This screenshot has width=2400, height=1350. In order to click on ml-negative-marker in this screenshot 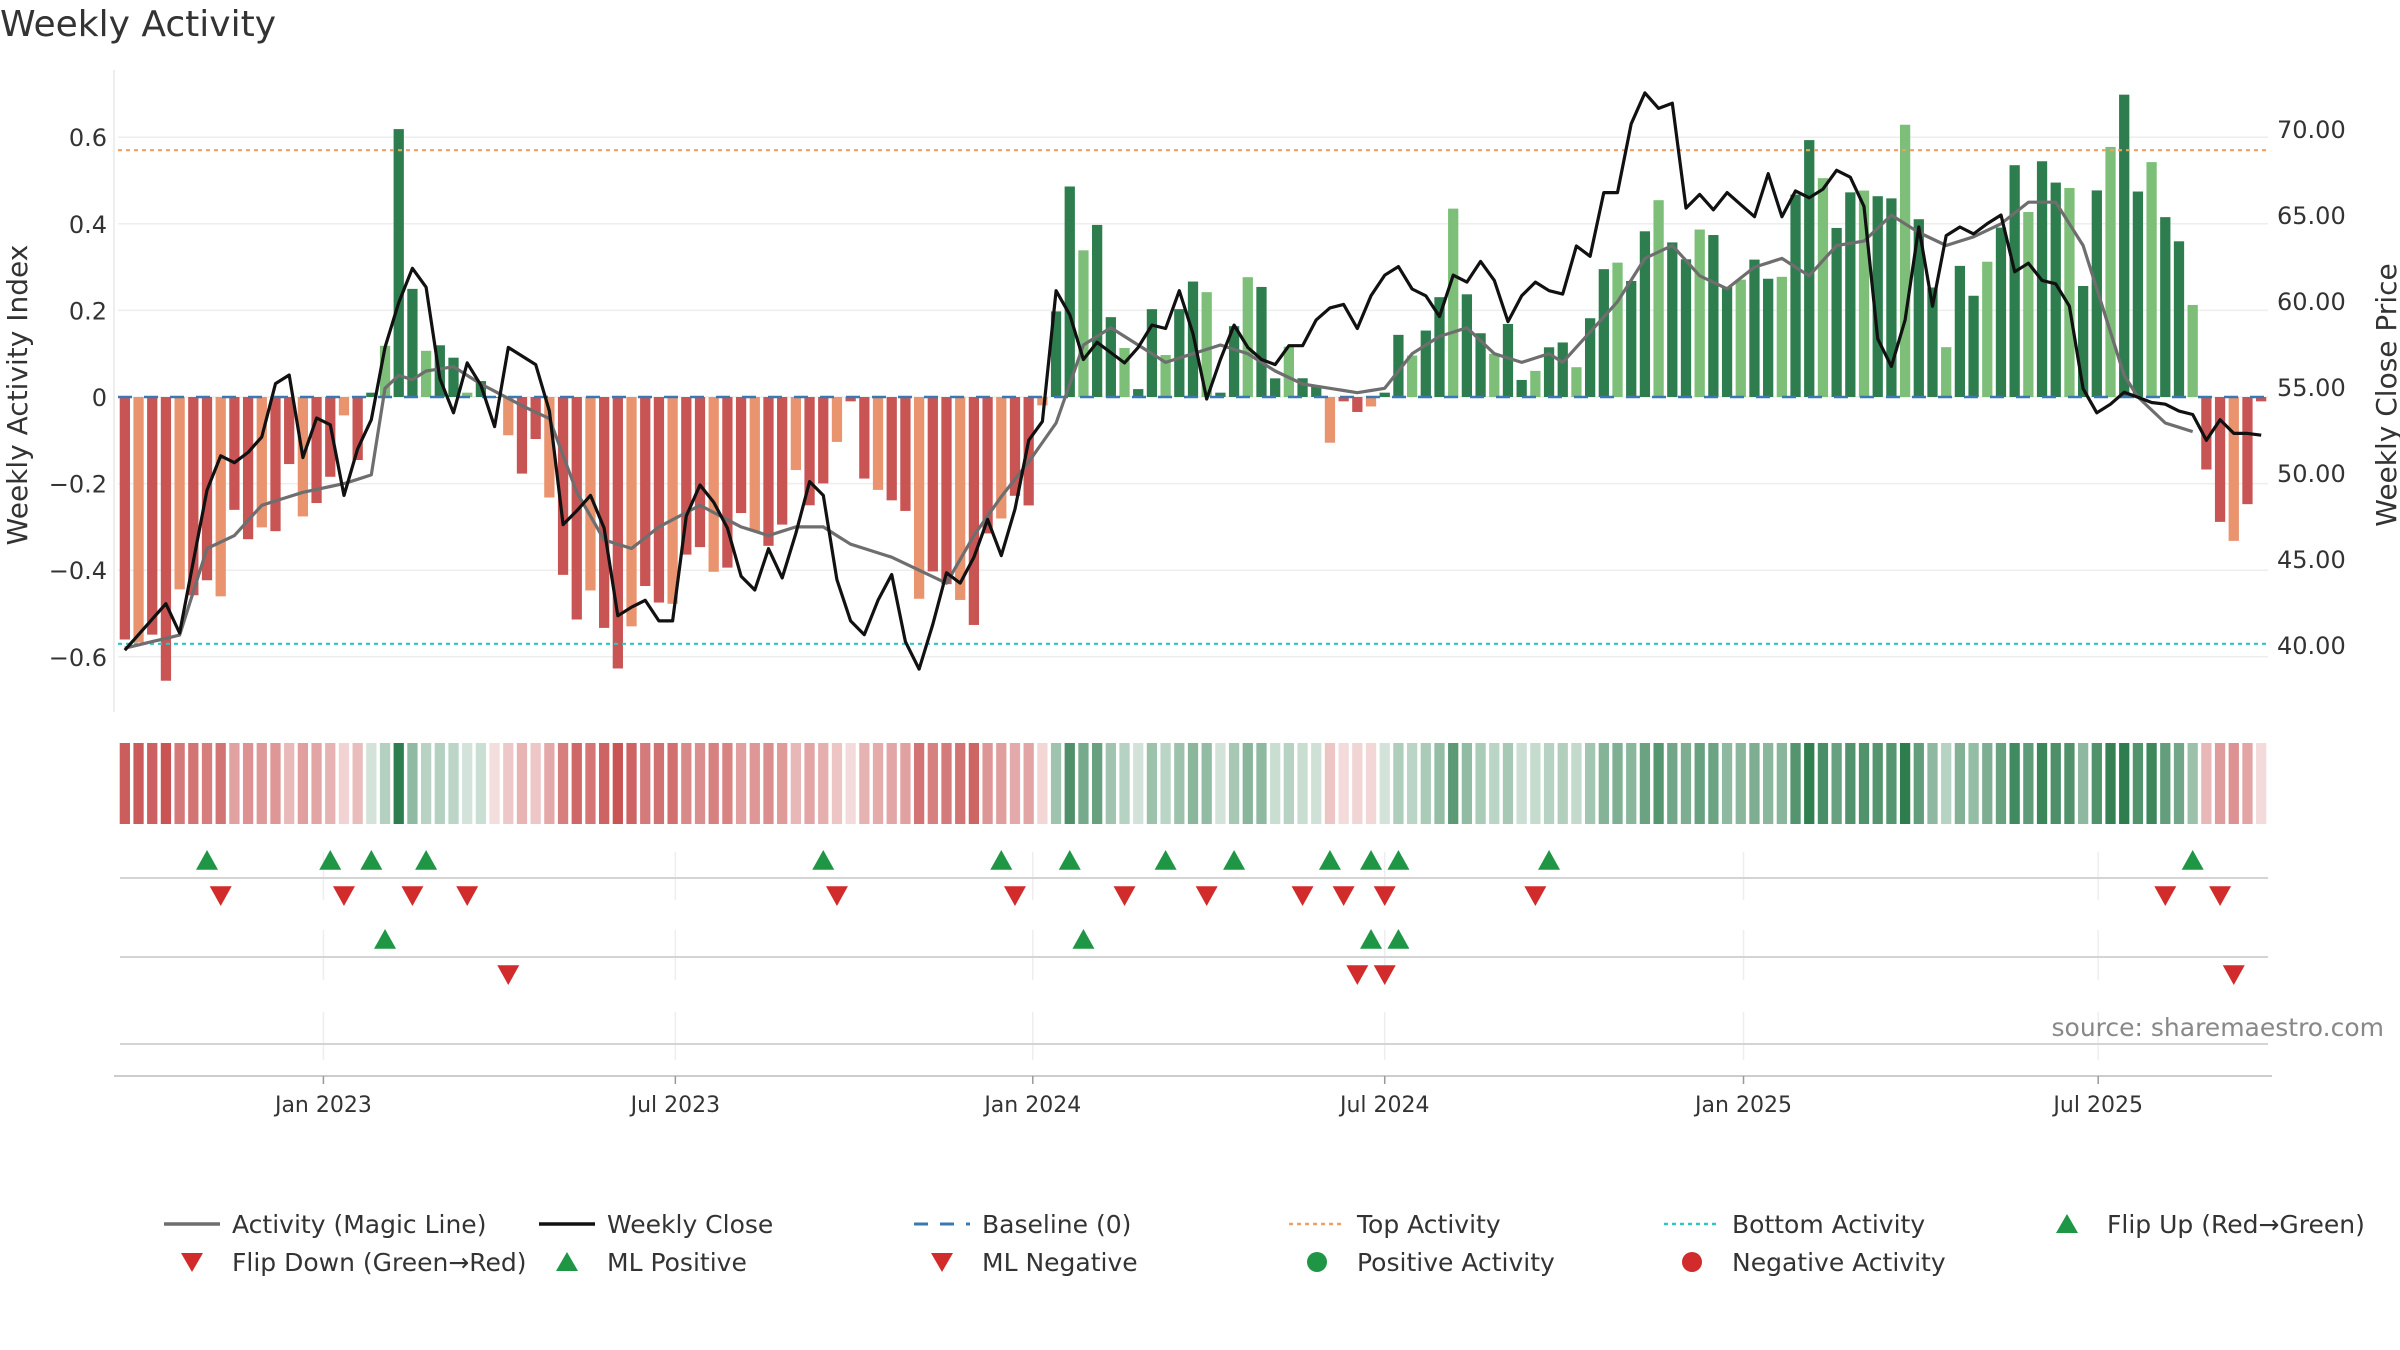, I will do `click(1384, 975)`.